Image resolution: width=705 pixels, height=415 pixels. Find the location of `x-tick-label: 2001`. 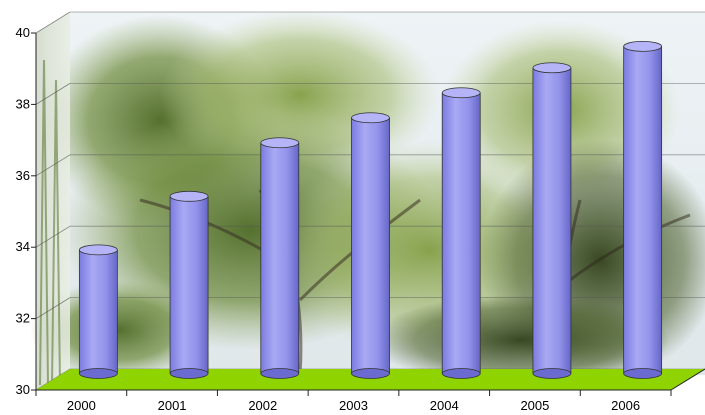

x-tick-label: 2001 is located at coordinates (172, 405).